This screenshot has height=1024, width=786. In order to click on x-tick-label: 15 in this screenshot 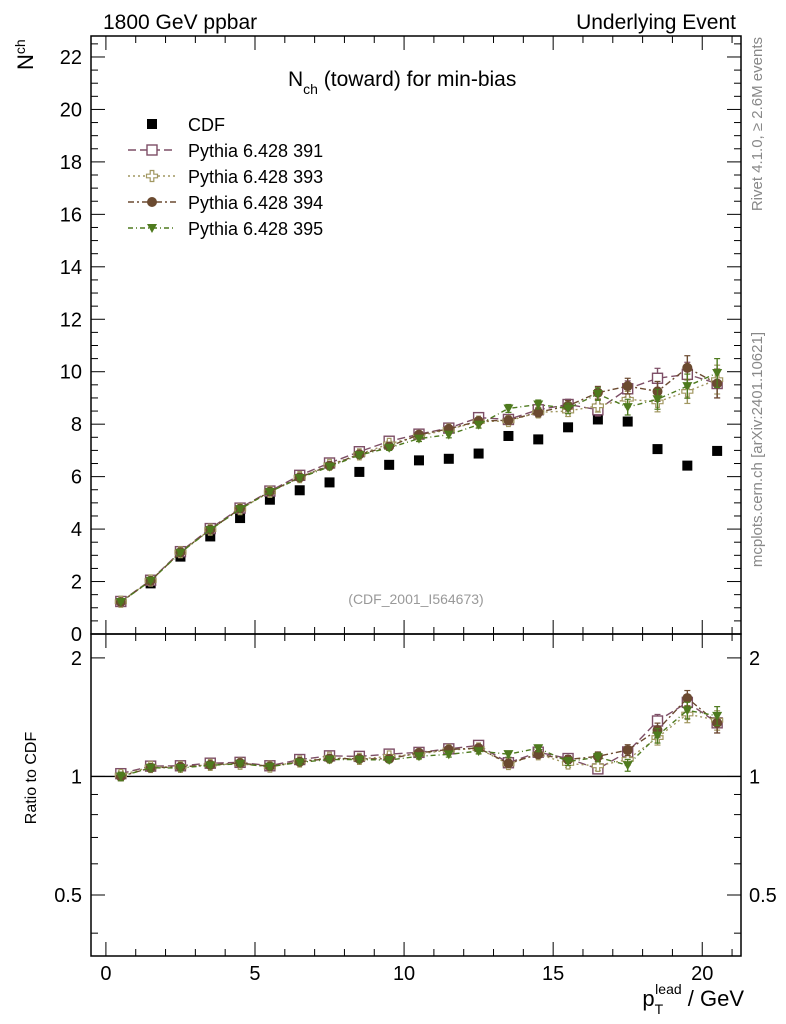, I will do `click(553, 974)`.